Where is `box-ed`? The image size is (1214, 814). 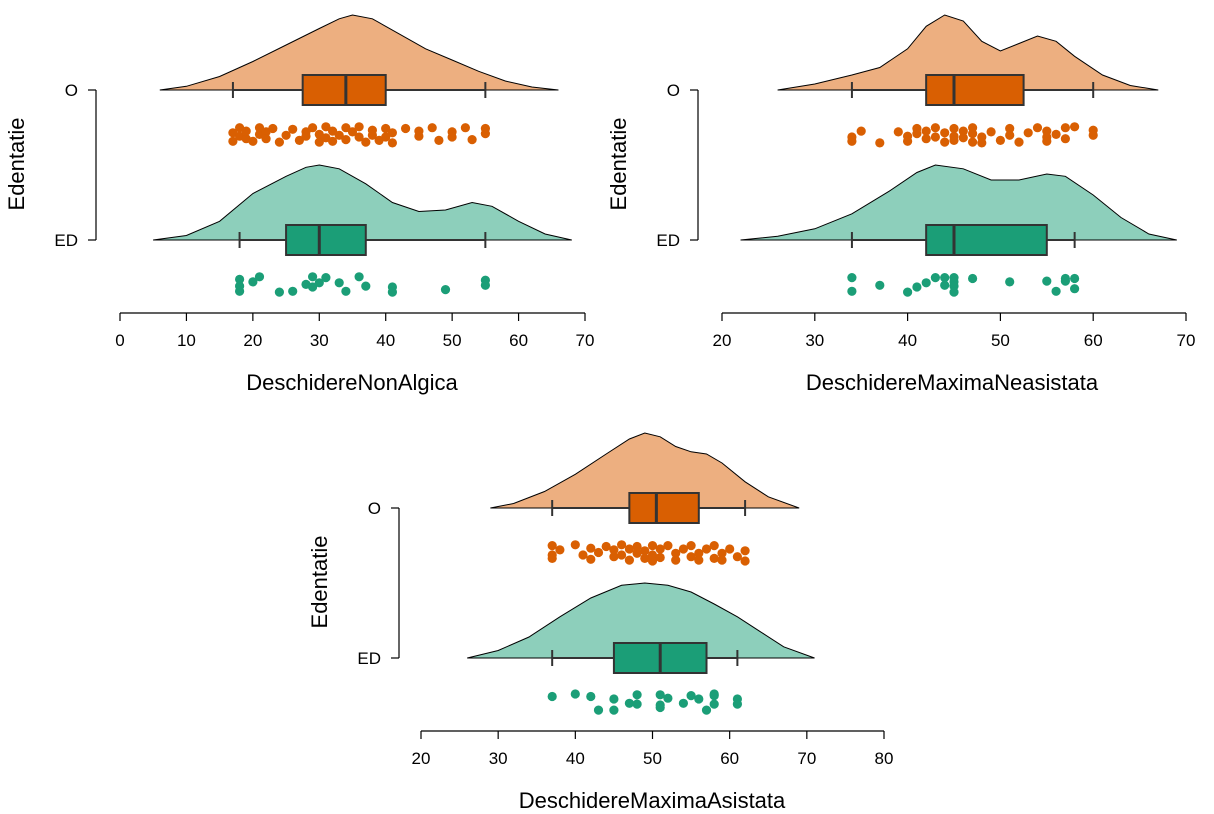
box-ed is located at coordinates (326, 240).